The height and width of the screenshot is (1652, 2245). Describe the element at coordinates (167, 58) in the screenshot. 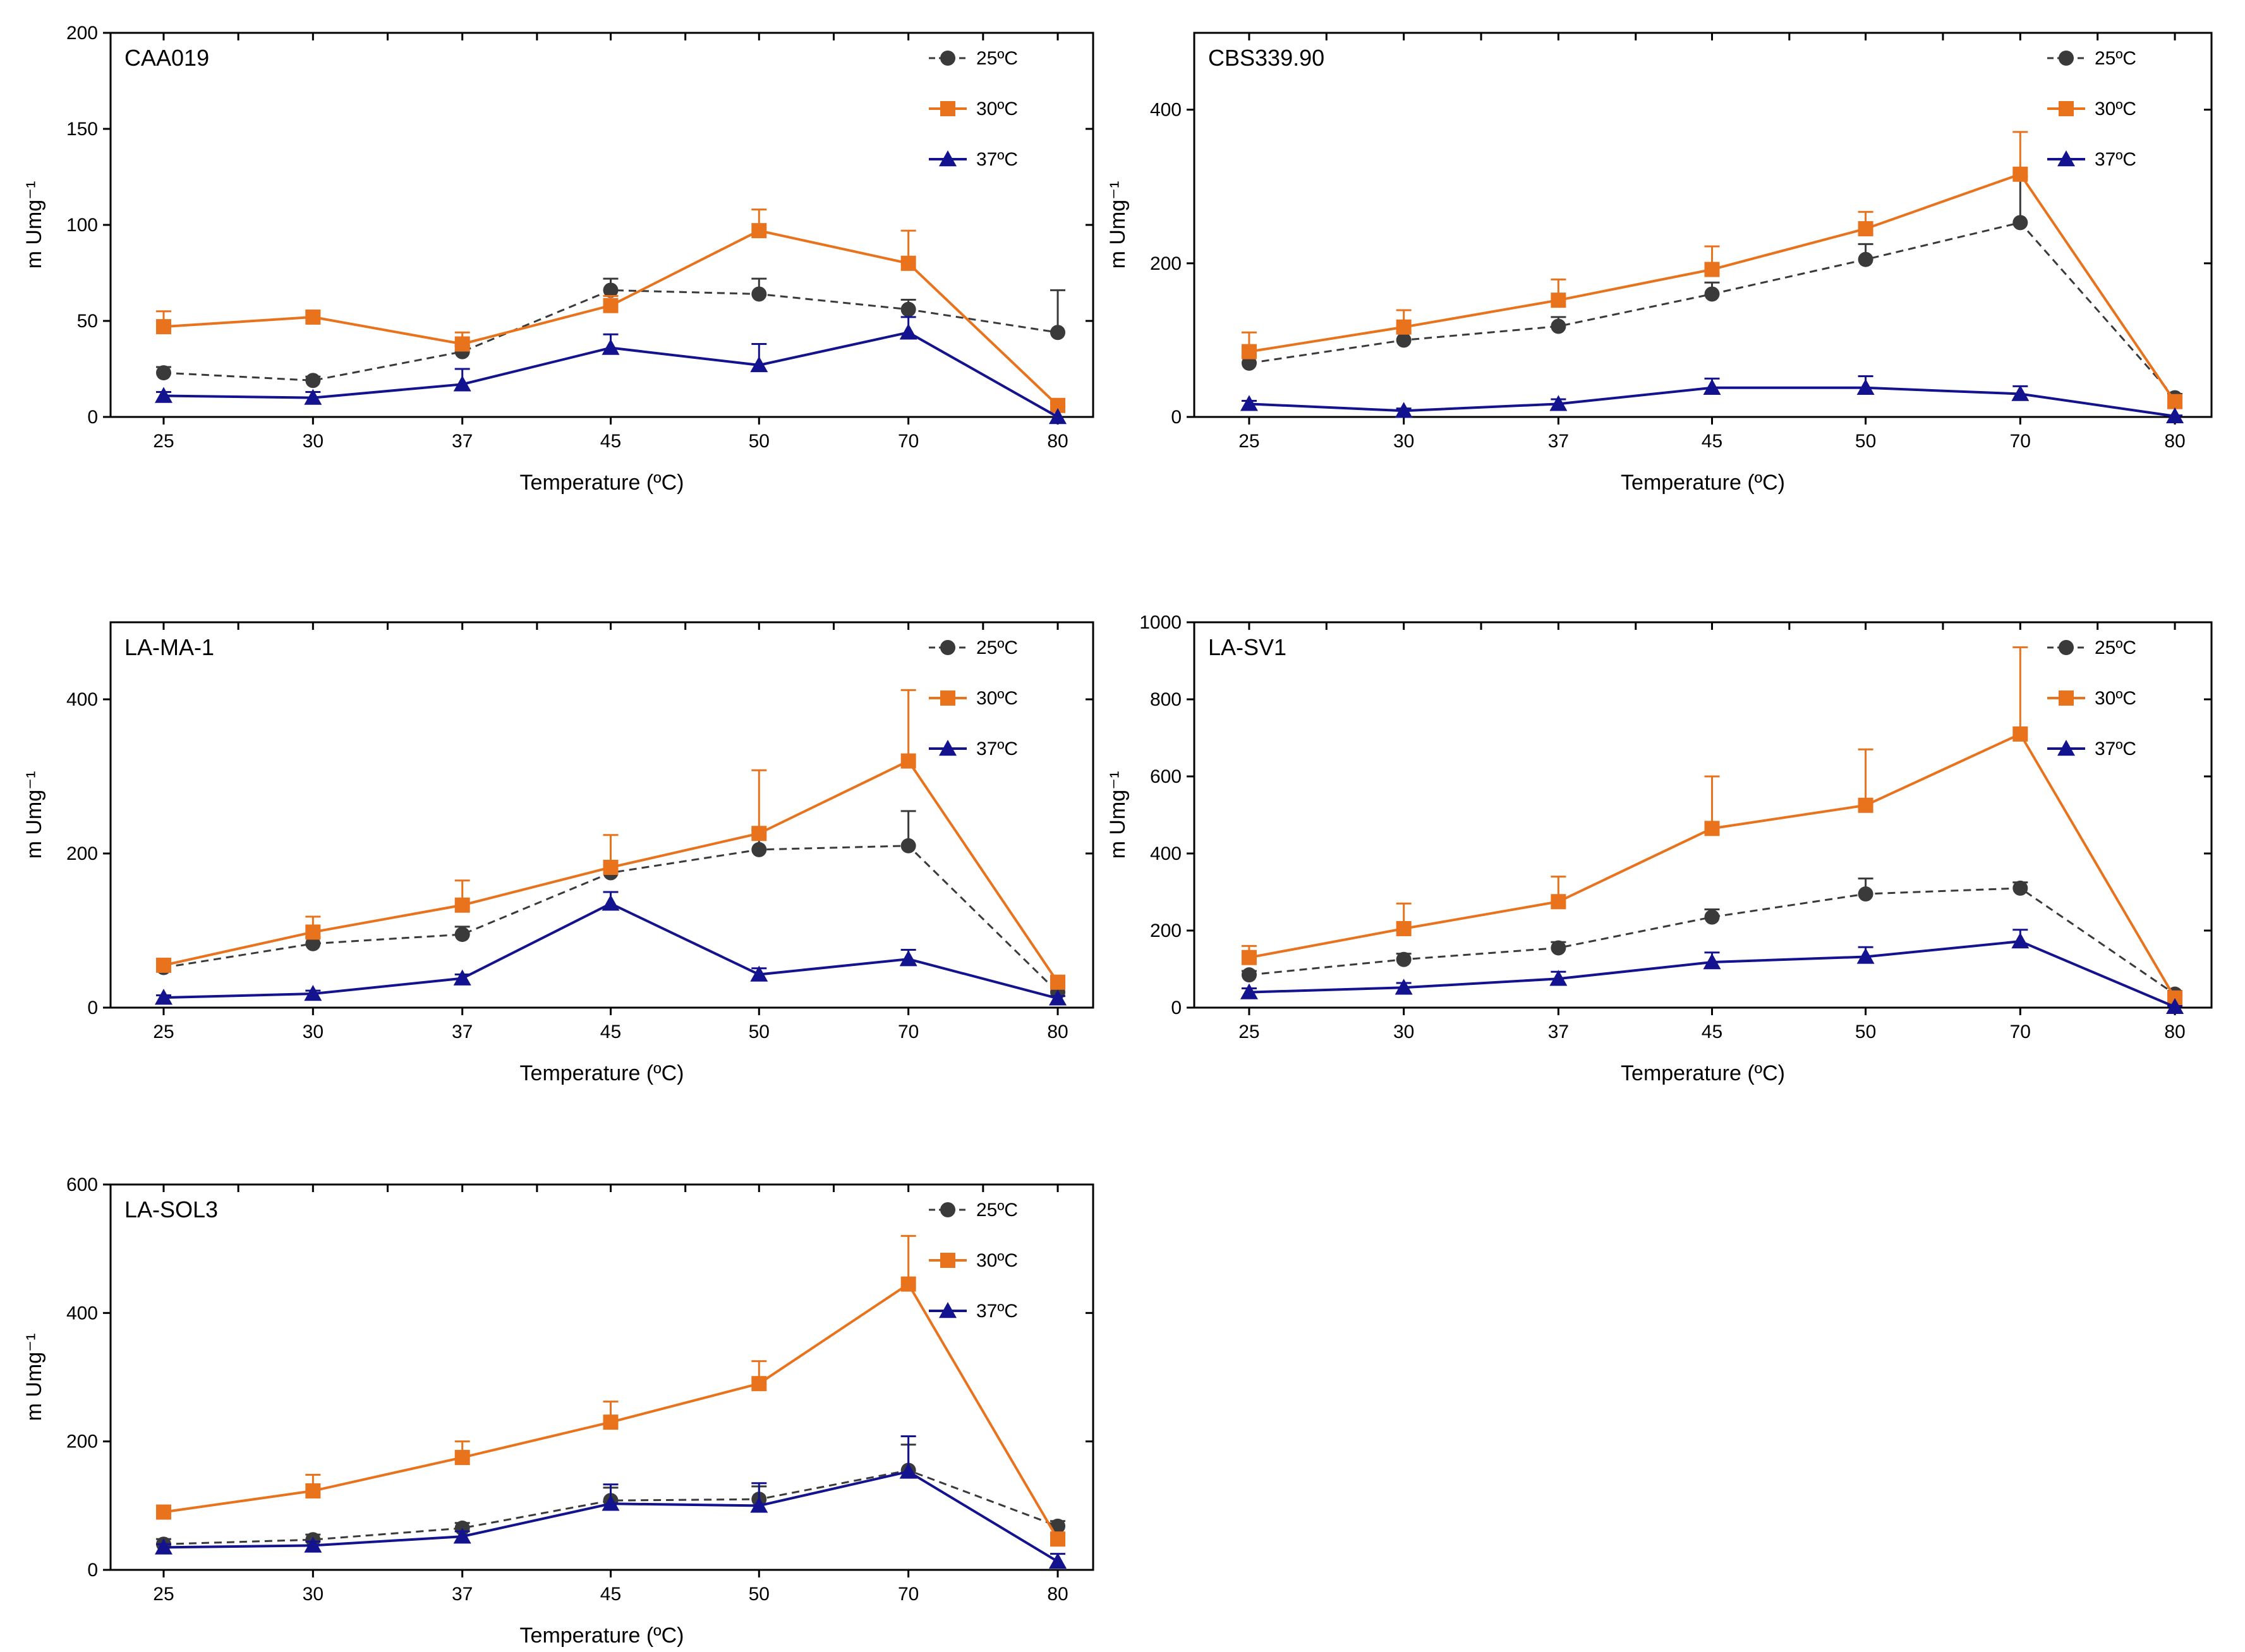

I see `panel-title: CAA019` at that location.